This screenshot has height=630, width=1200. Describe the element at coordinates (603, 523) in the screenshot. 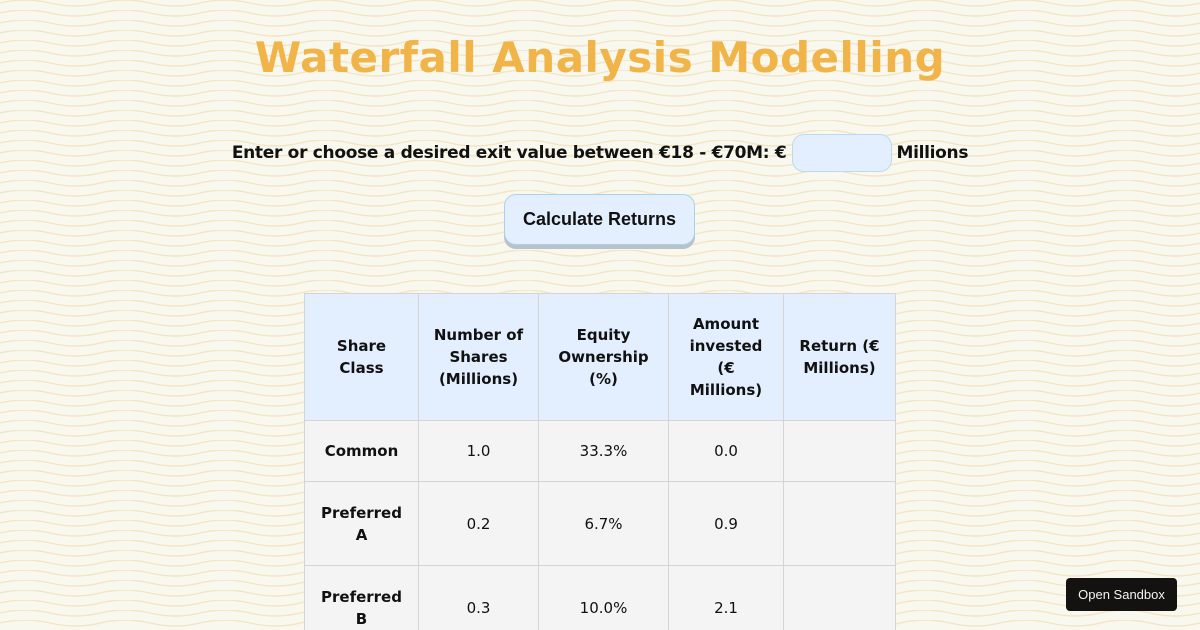

I see `cell-ownership: 6.7%` at that location.